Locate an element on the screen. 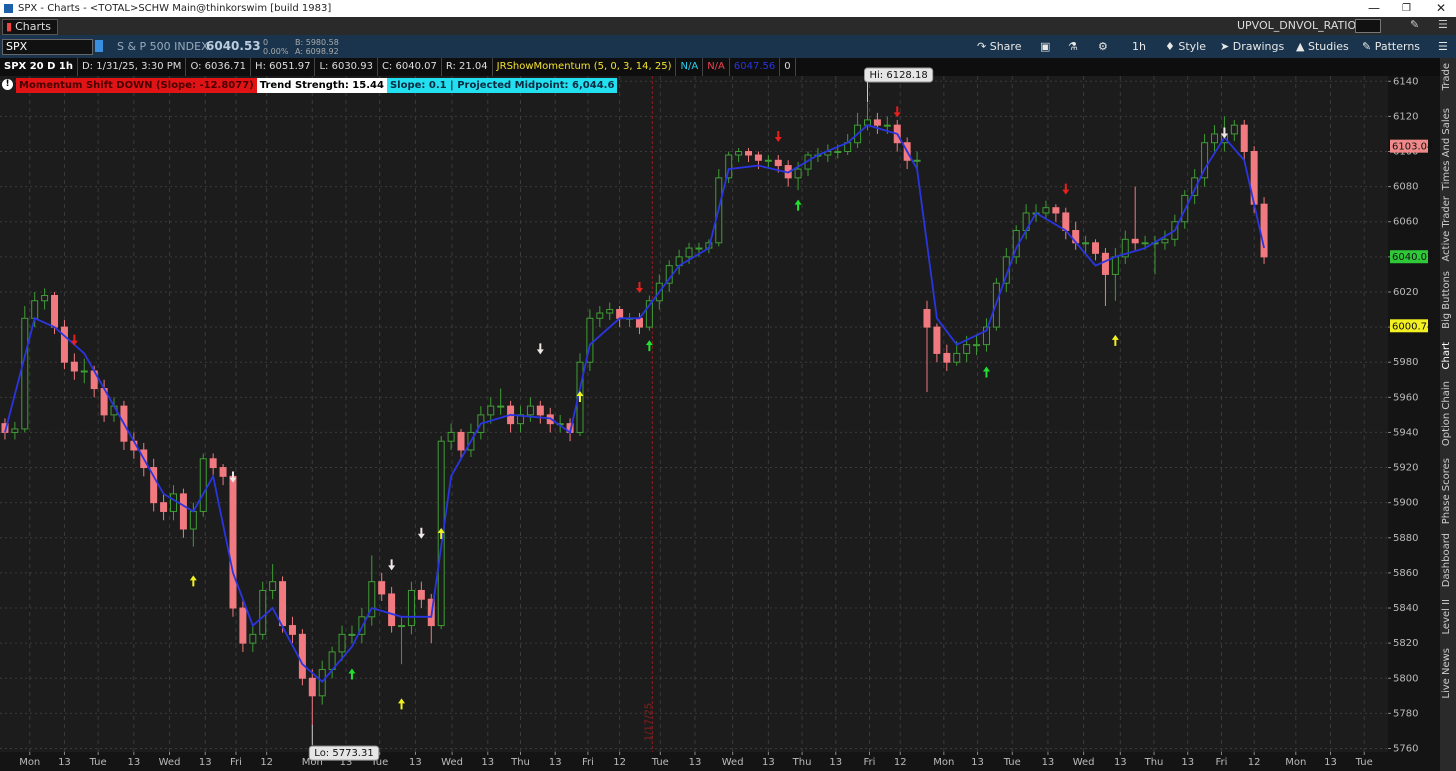 This screenshot has height=771, width=1456. study-value: N/A is located at coordinates (716, 67).